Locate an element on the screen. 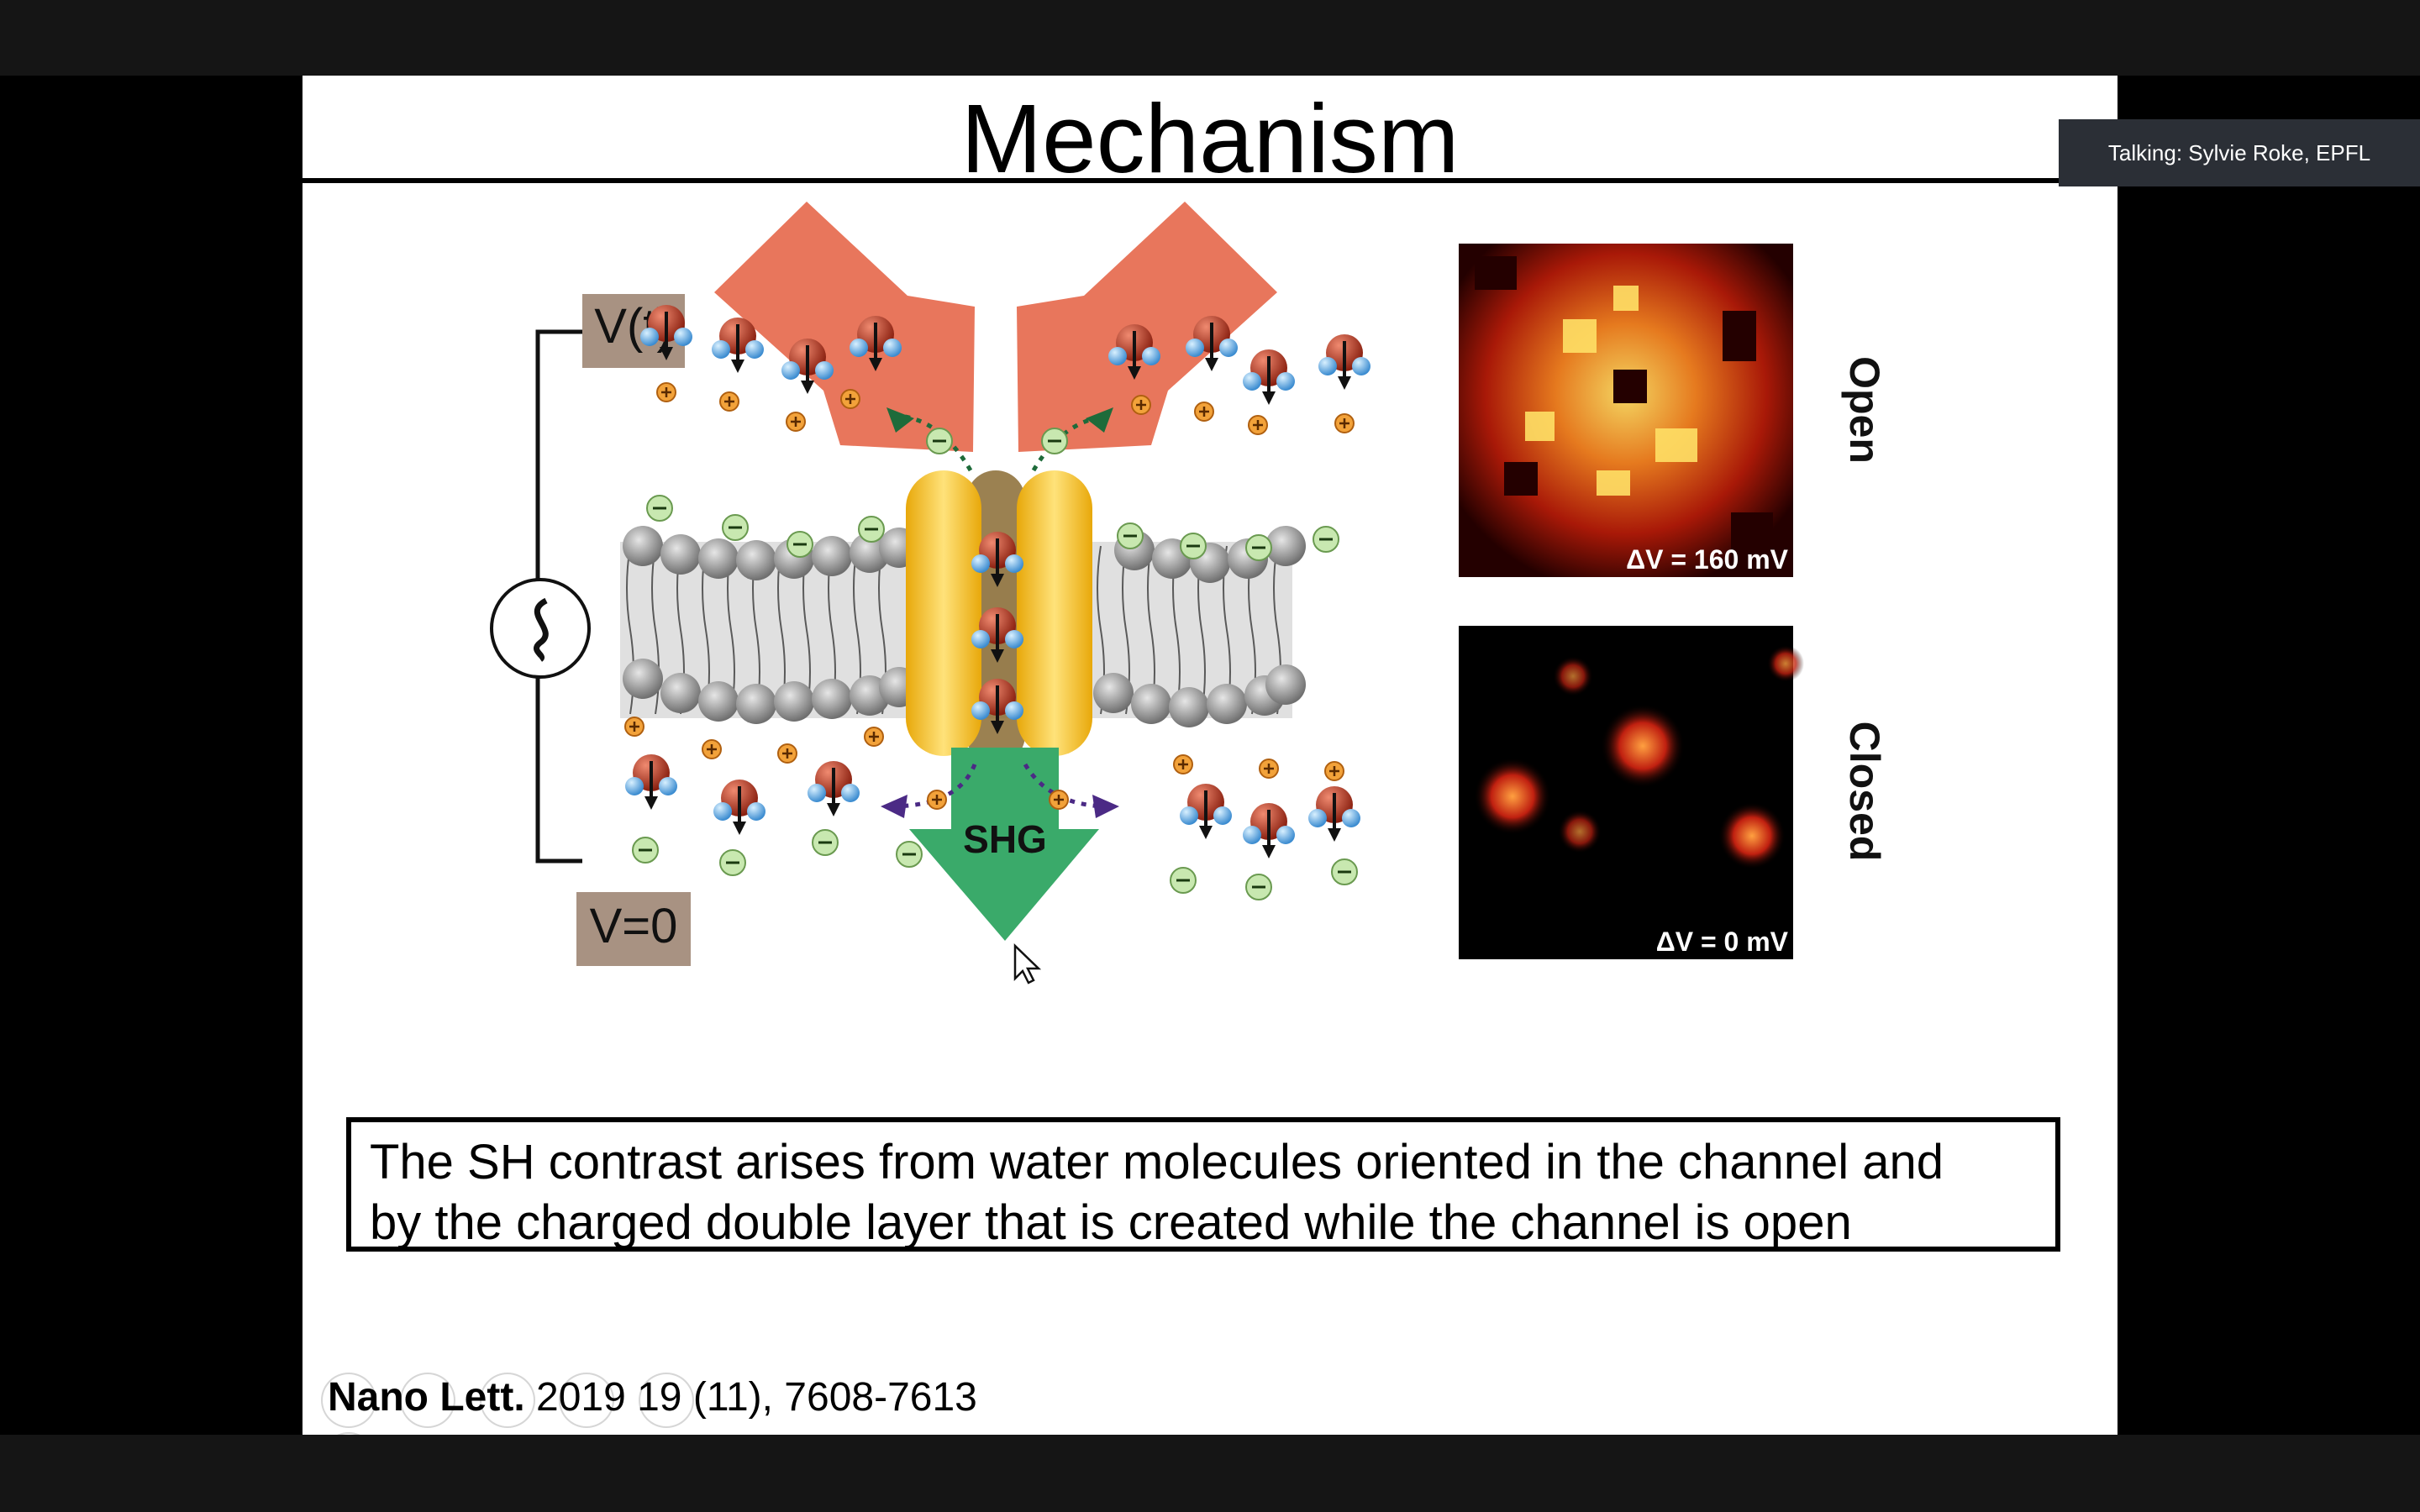  closed-state-image: ΔV = 0 mV Closed is located at coordinates (1674, 792).